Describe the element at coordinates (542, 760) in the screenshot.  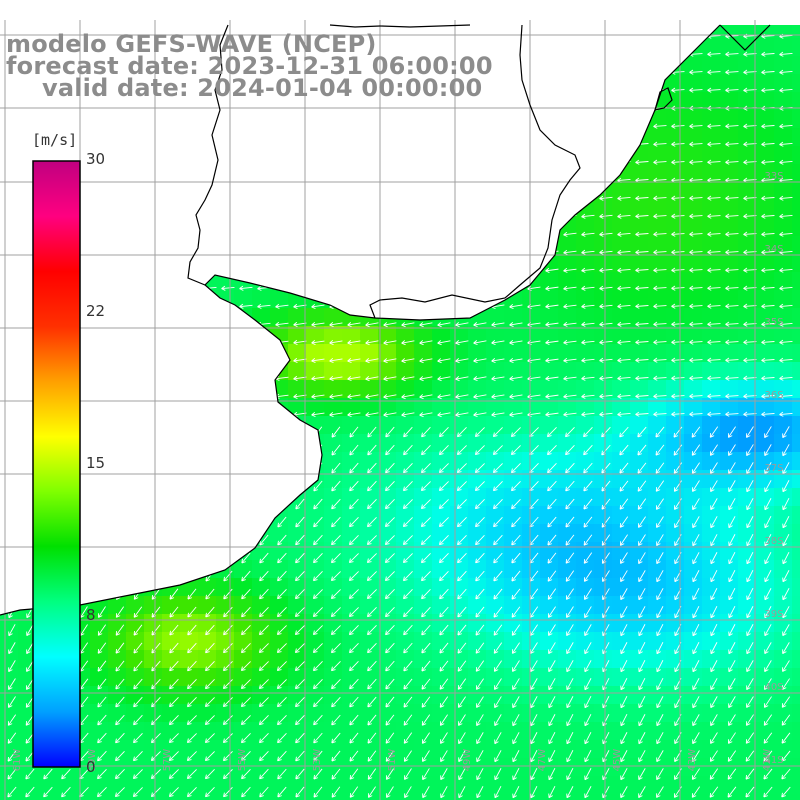
I see `lon-label-47W: 47W` at that location.